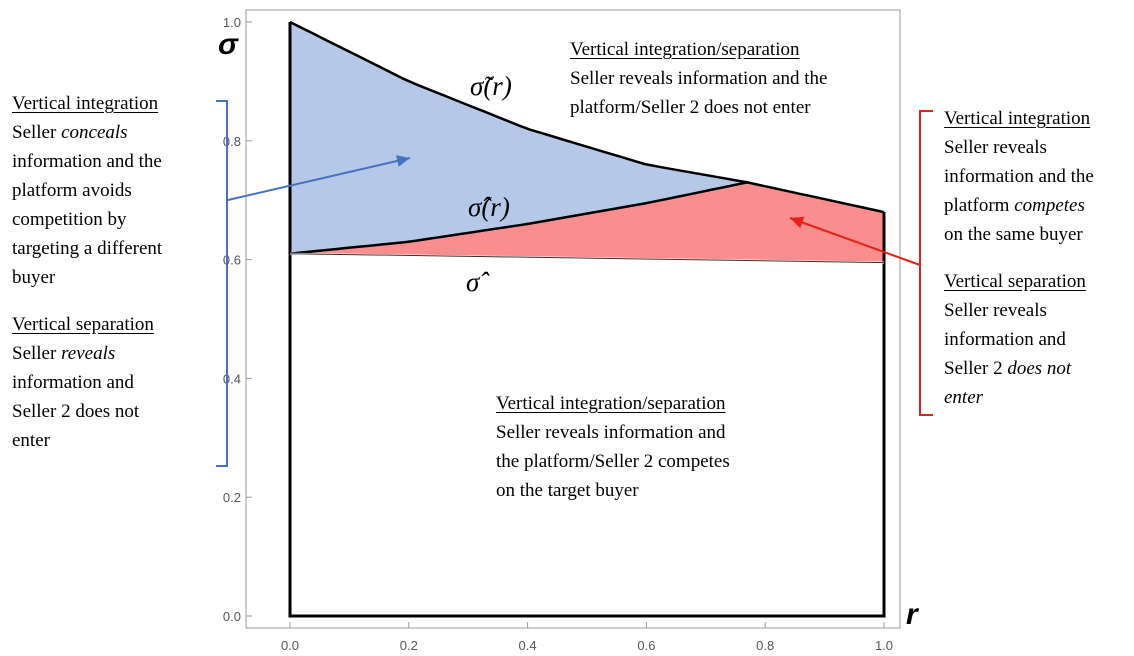  I want to click on annotation-right-heading-2: Vertical separation, so click(1015, 281).